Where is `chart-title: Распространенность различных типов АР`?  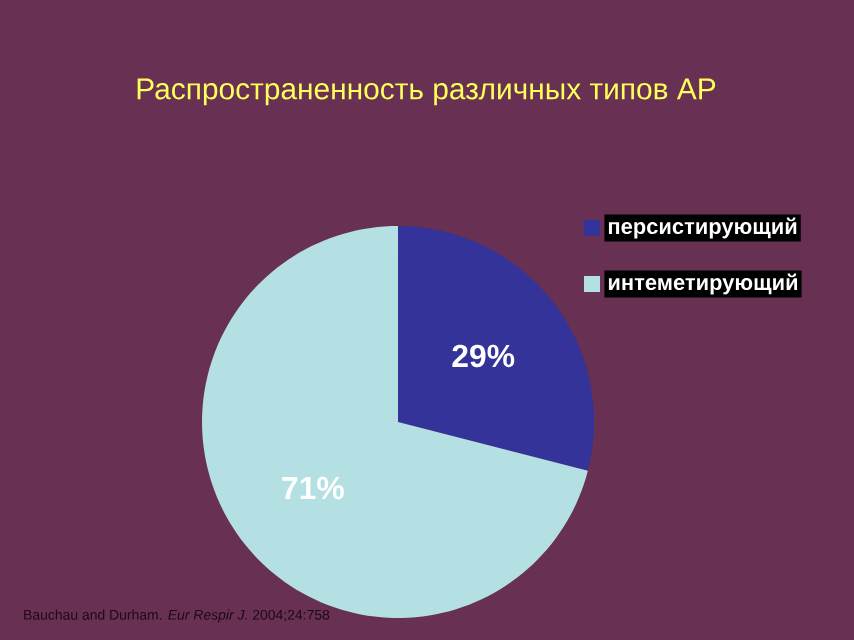 chart-title: Распространенность различных типов АР is located at coordinates (426, 92).